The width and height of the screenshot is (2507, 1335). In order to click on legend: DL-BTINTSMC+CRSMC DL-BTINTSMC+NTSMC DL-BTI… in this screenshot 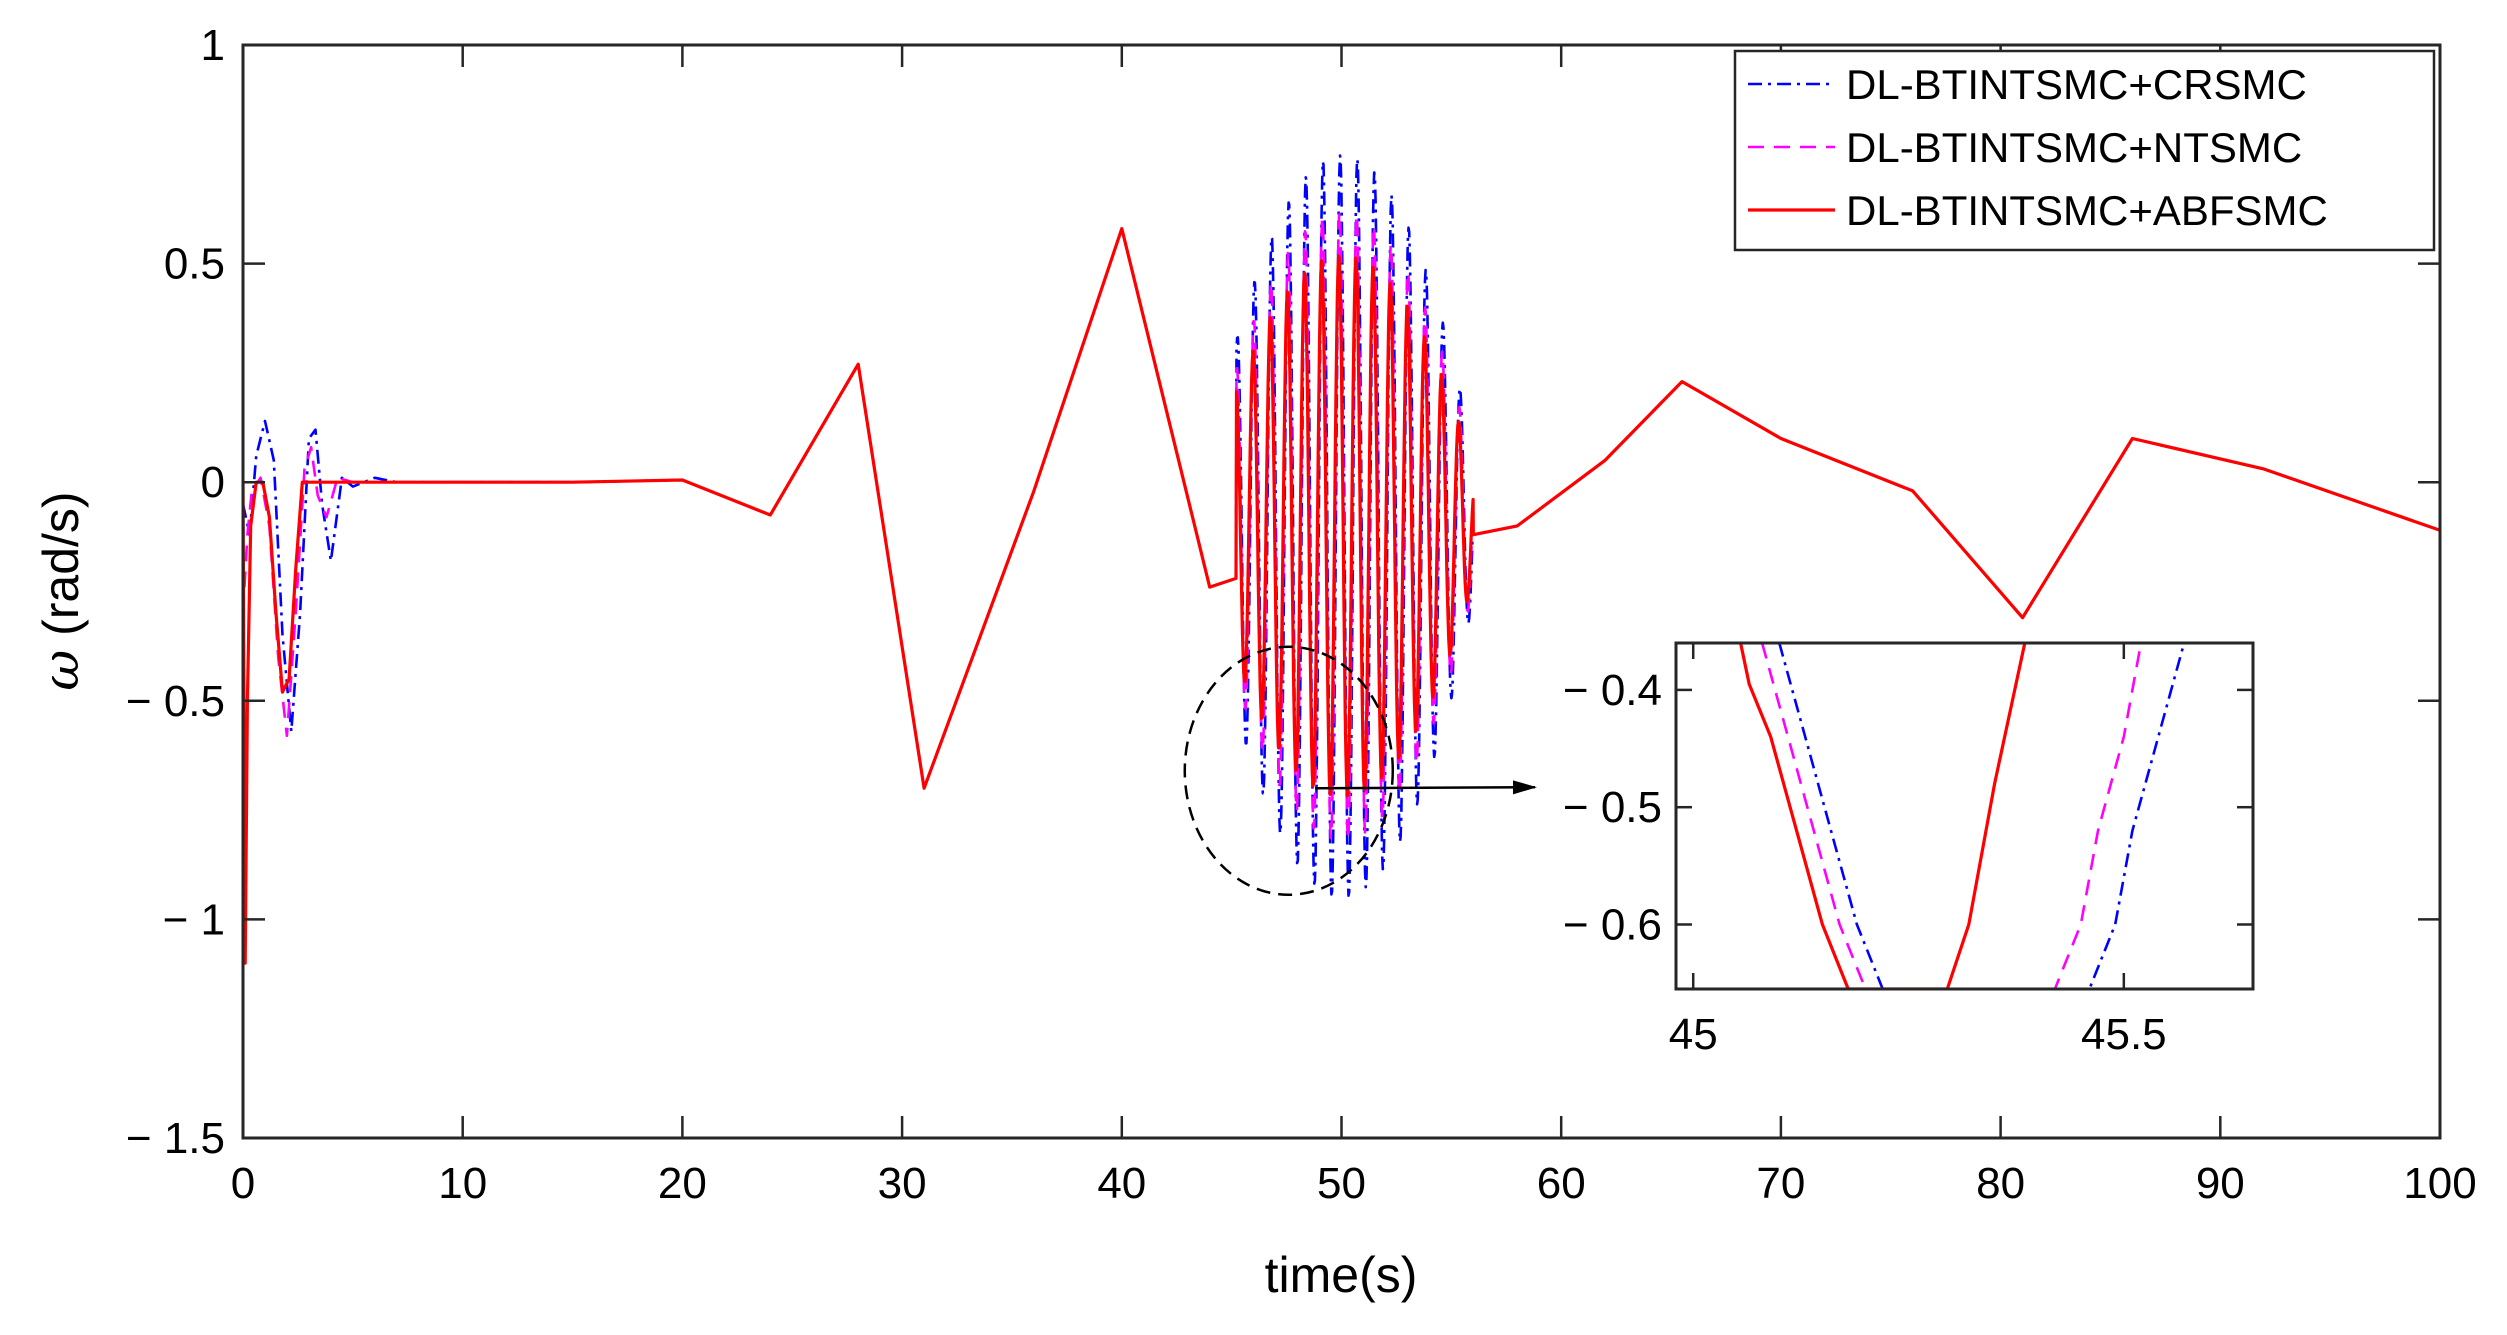, I will do `click(2084, 150)`.